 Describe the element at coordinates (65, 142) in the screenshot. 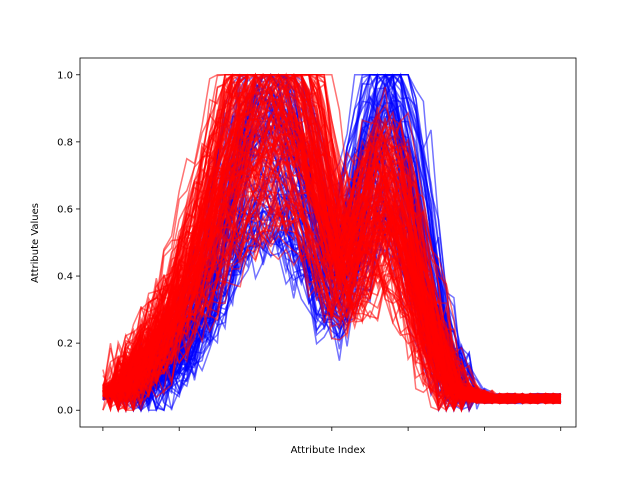

I see `y-tick-label: 0.8` at that location.